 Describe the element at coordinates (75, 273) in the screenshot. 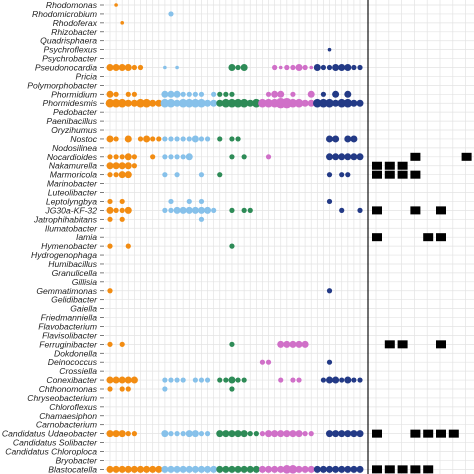

I see `genus-label: Granulicella` at that location.